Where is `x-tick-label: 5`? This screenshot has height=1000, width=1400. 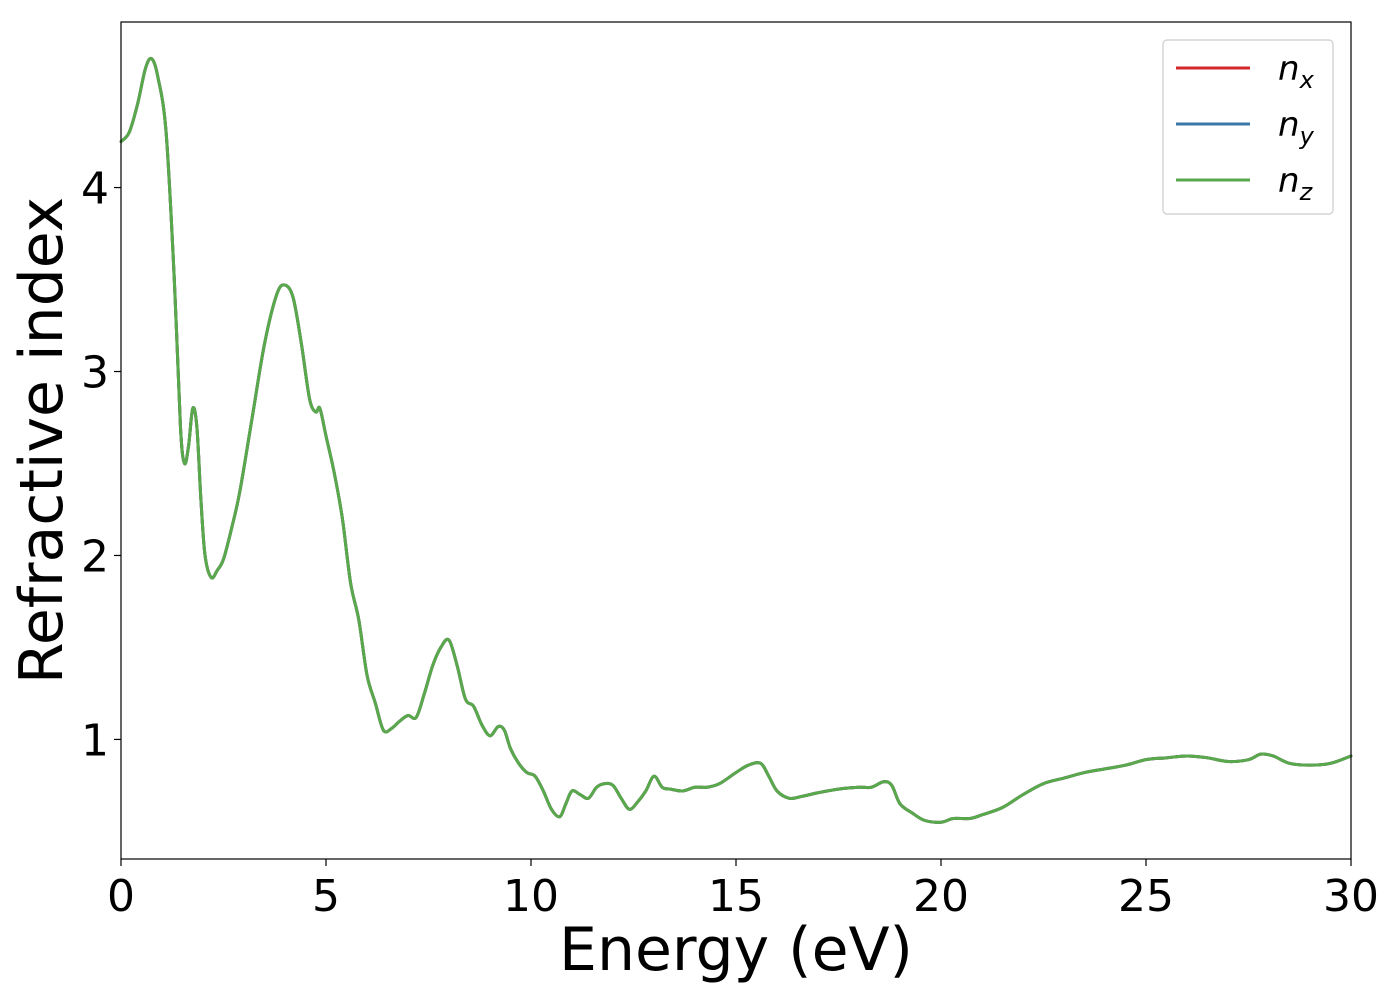 x-tick-label: 5 is located at coordinates (326, 896).